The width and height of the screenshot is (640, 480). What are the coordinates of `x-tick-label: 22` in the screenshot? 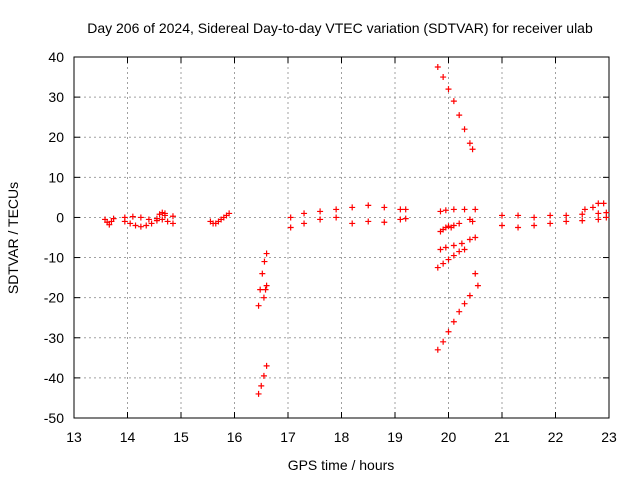 It's located at (556, 437).